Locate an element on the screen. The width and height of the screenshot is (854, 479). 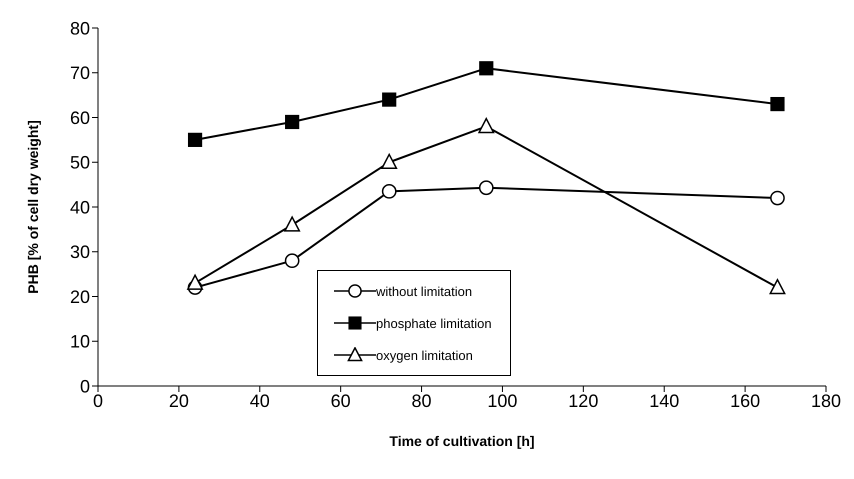
x-tick-label: 140 is located at coordinates (664, 400).